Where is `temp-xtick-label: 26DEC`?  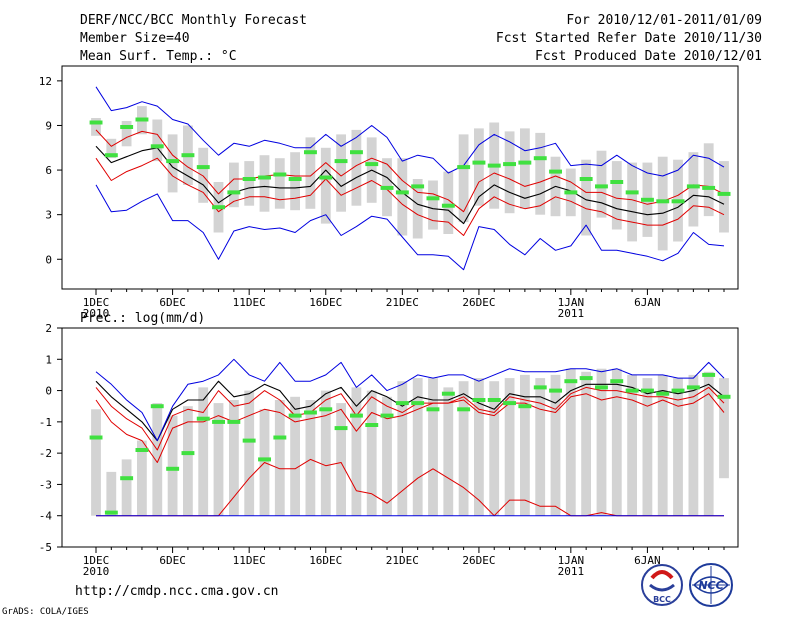
temp-xtick-label: 26DEC is located at coordinates (478, 302).